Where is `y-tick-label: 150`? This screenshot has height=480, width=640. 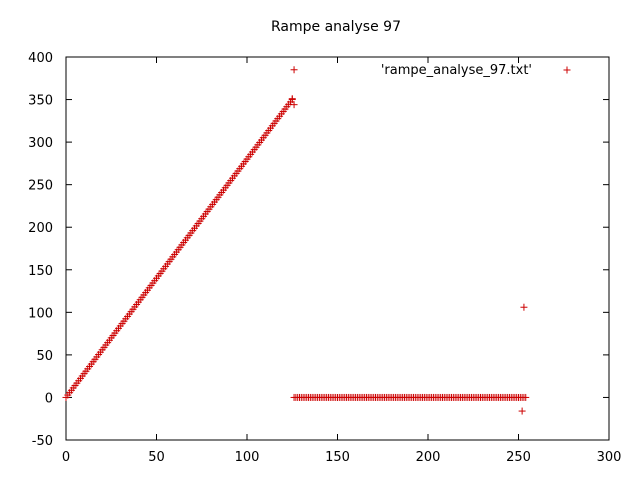 y-tick-label: 150 is located at coordinates (40, 271).